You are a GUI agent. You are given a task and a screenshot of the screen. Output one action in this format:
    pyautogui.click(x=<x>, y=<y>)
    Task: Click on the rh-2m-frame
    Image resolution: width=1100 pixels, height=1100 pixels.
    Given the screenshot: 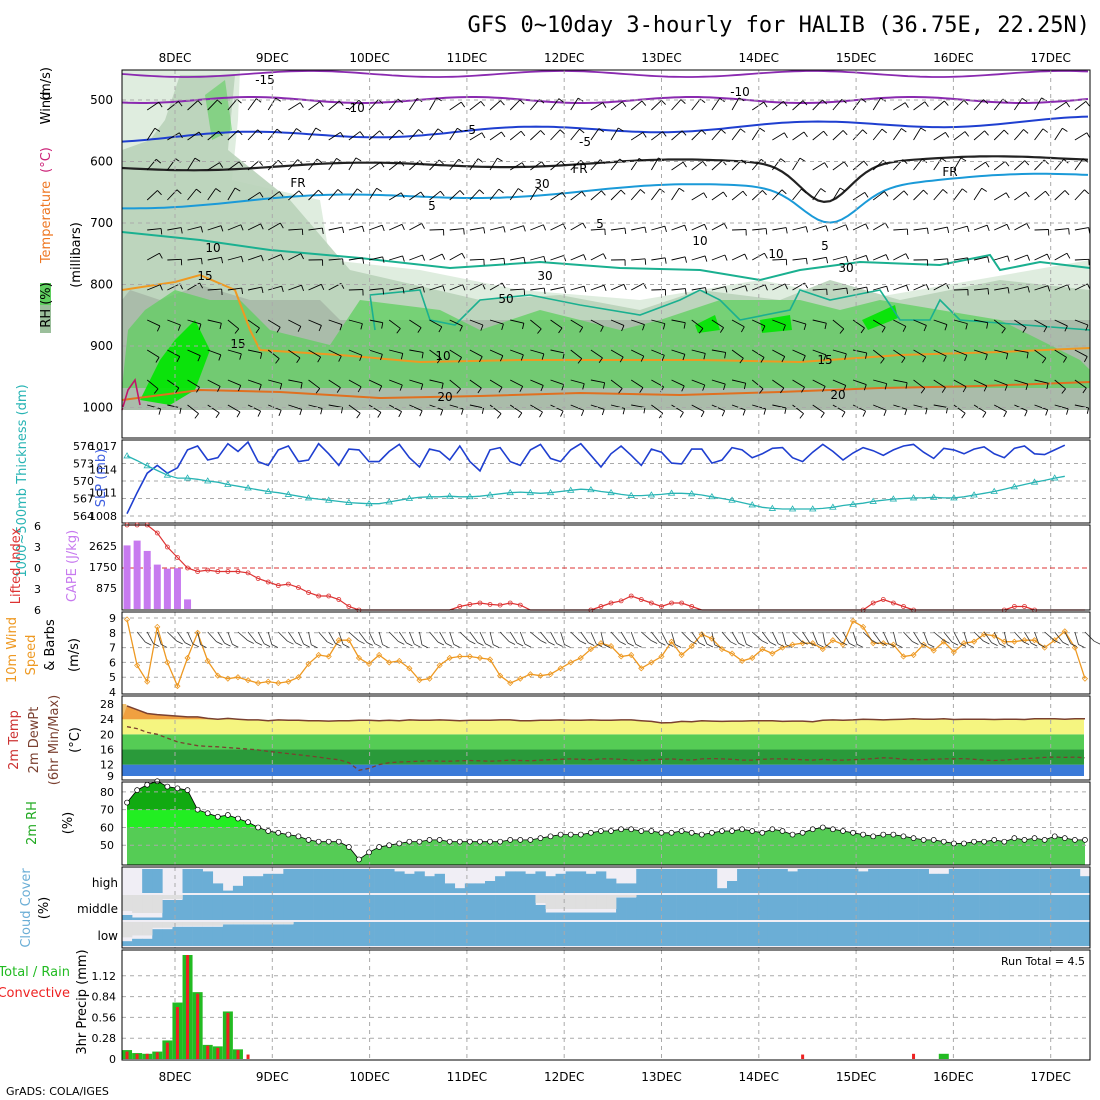 What is the action you would take?
    pyautogui.click(x=606, y=823)
    